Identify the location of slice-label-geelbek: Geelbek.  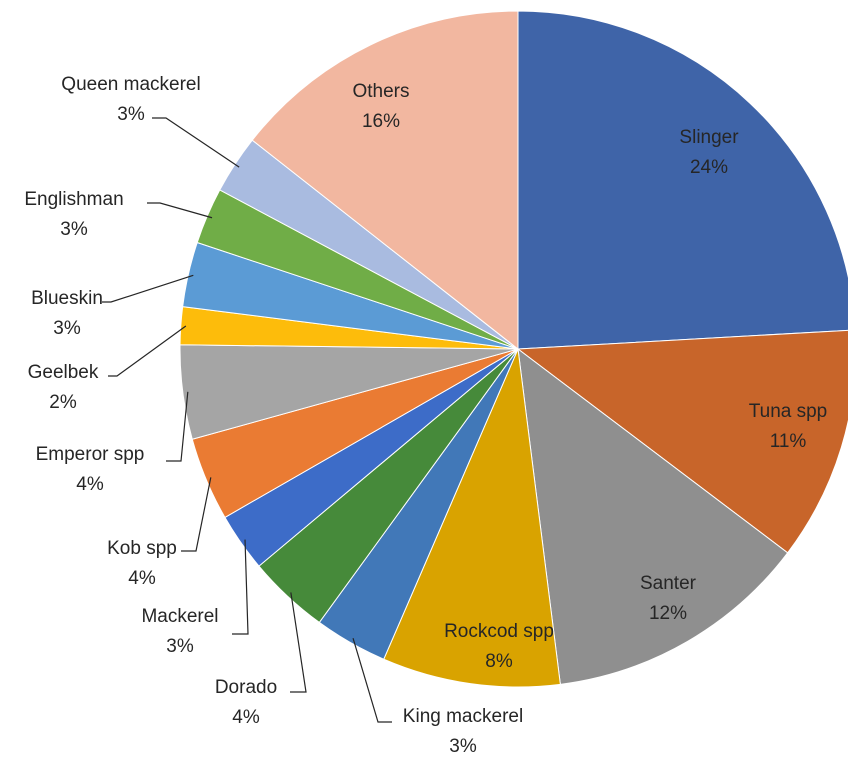
(63, 372).